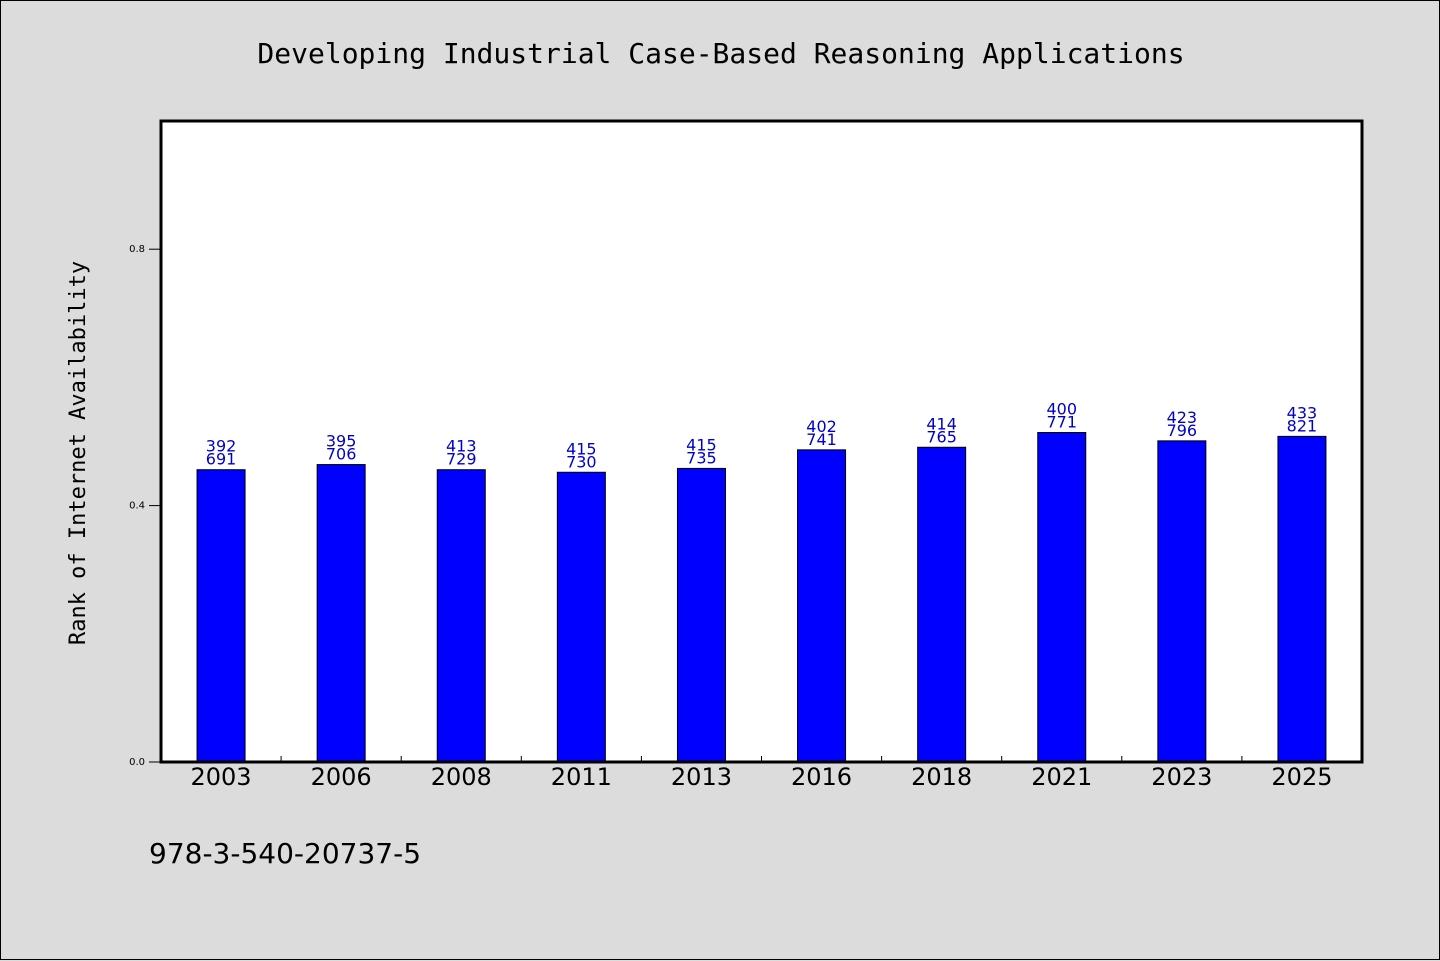 This screenshot has height=961, width=1440. Describe the element at coordinates (941, 423) in the screenshot. I see `data-label-top: 414` at that location.